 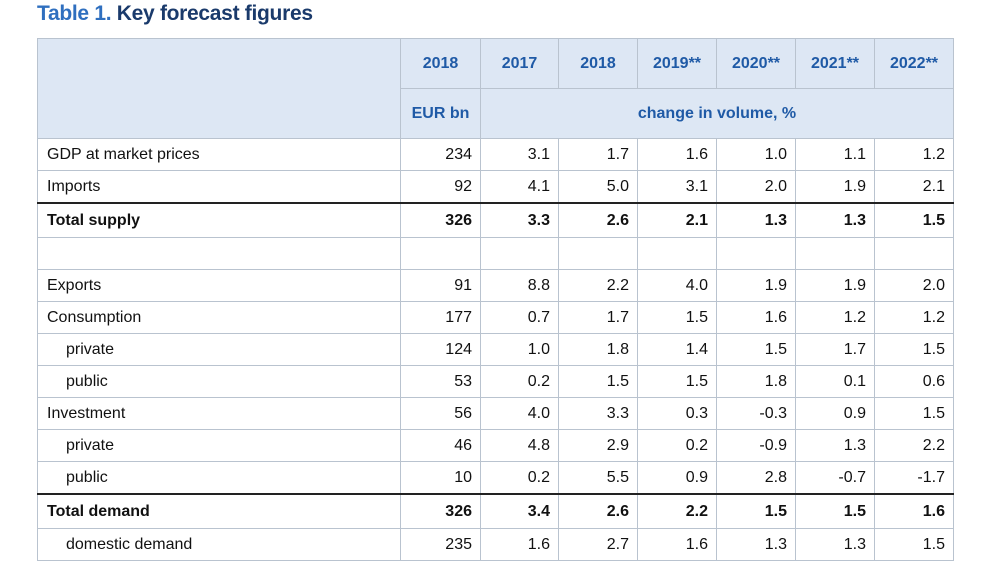 What do you see at coordinates (440, 381) in the screenshot?
I see `value-cell: 53` at bounding box center [440, 381].